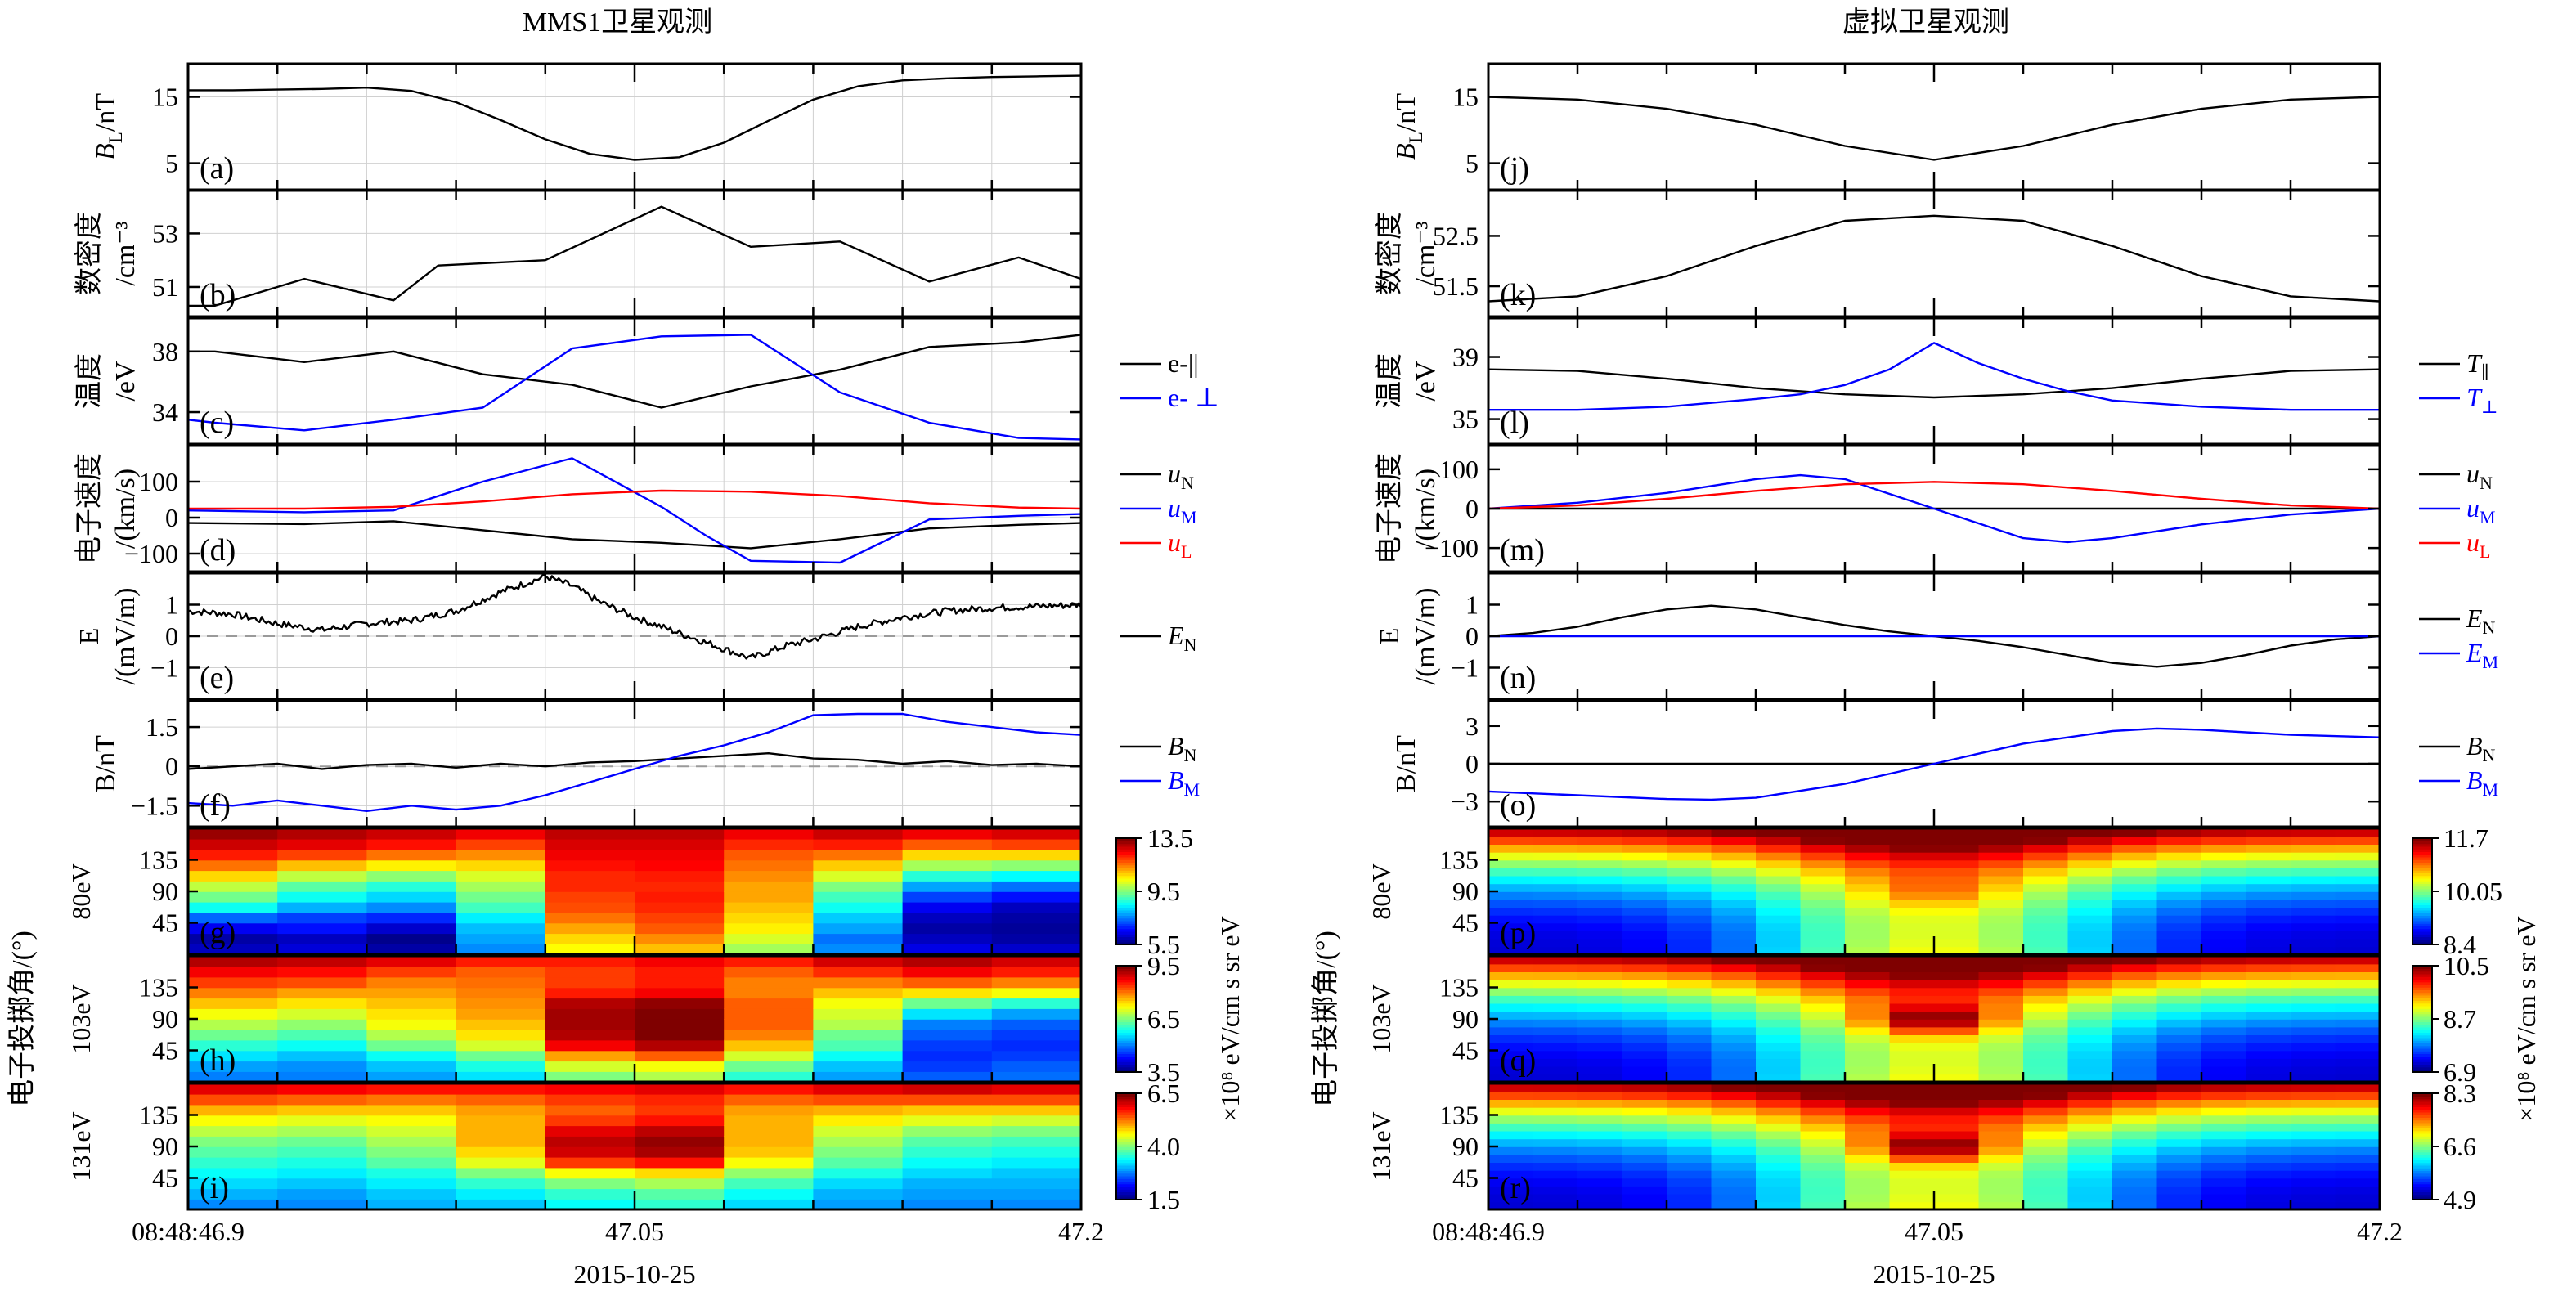  What do you see at coordinates (165, 412) in the screenshot?
I see `y-tick-label: 34` at bounding box center [165, 412].